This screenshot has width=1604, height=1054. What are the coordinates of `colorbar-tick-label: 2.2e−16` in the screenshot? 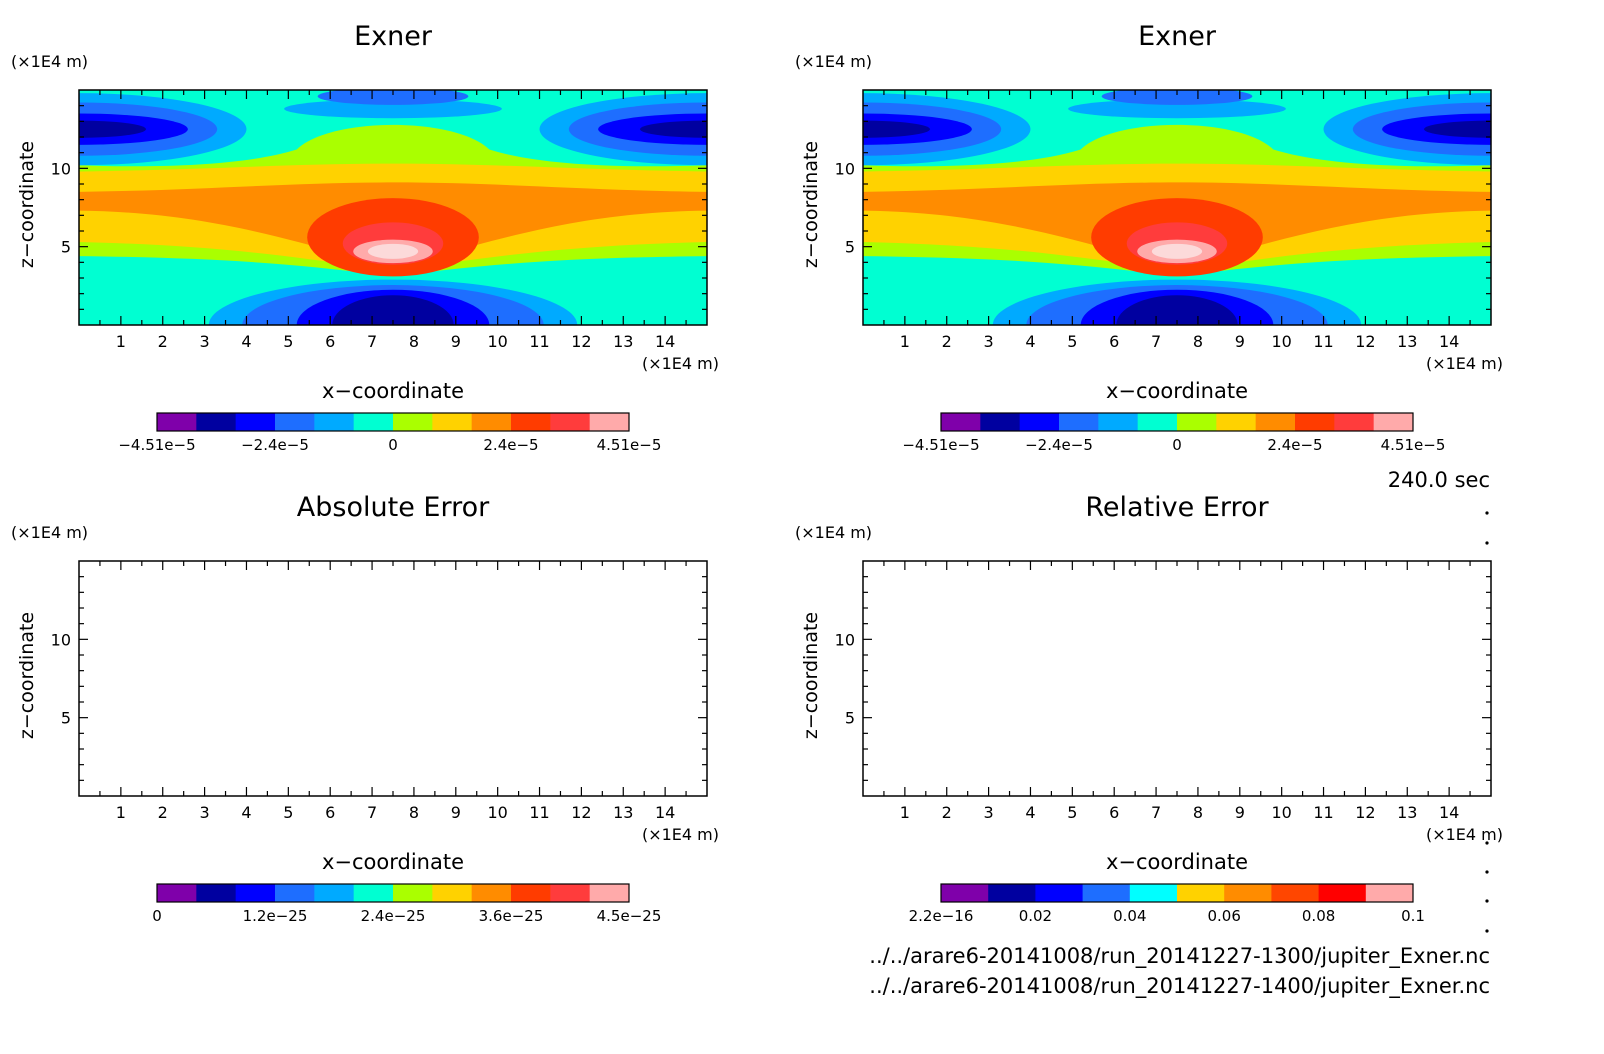 It's located at (941, 916).